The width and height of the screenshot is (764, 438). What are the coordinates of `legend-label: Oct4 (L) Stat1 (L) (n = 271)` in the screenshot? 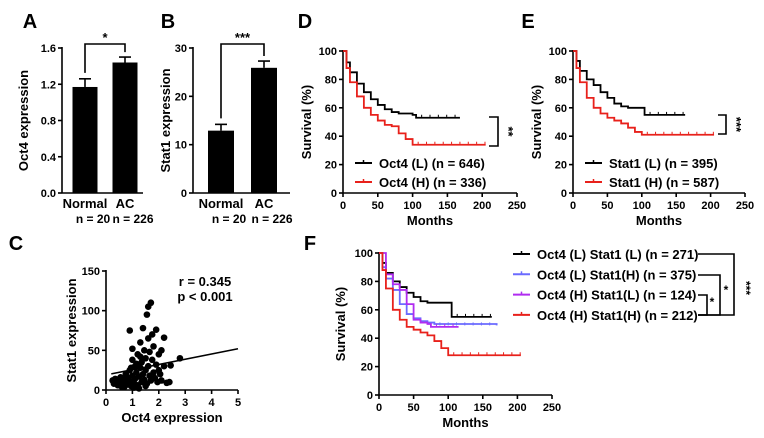 It's located at (617, 254).